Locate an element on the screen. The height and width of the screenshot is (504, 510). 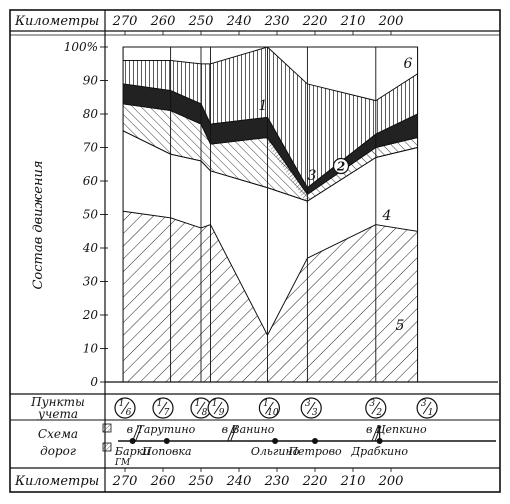
x-tick-label-top: 210 is located at coordinates (353, 21).